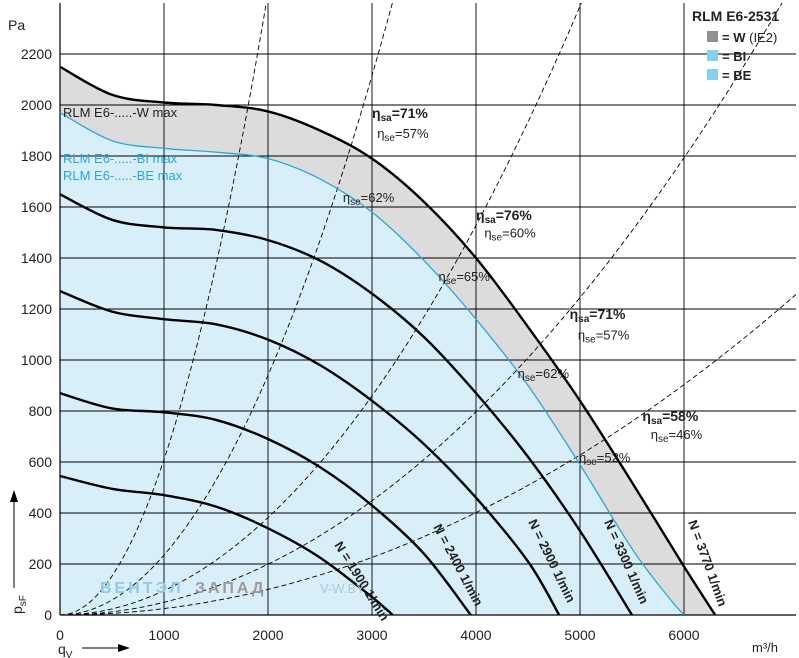 The image size is (799, 658). Describe the element at coordinates (41, 411) in the screenshot. I see `y-tick-800: 800` at that location.